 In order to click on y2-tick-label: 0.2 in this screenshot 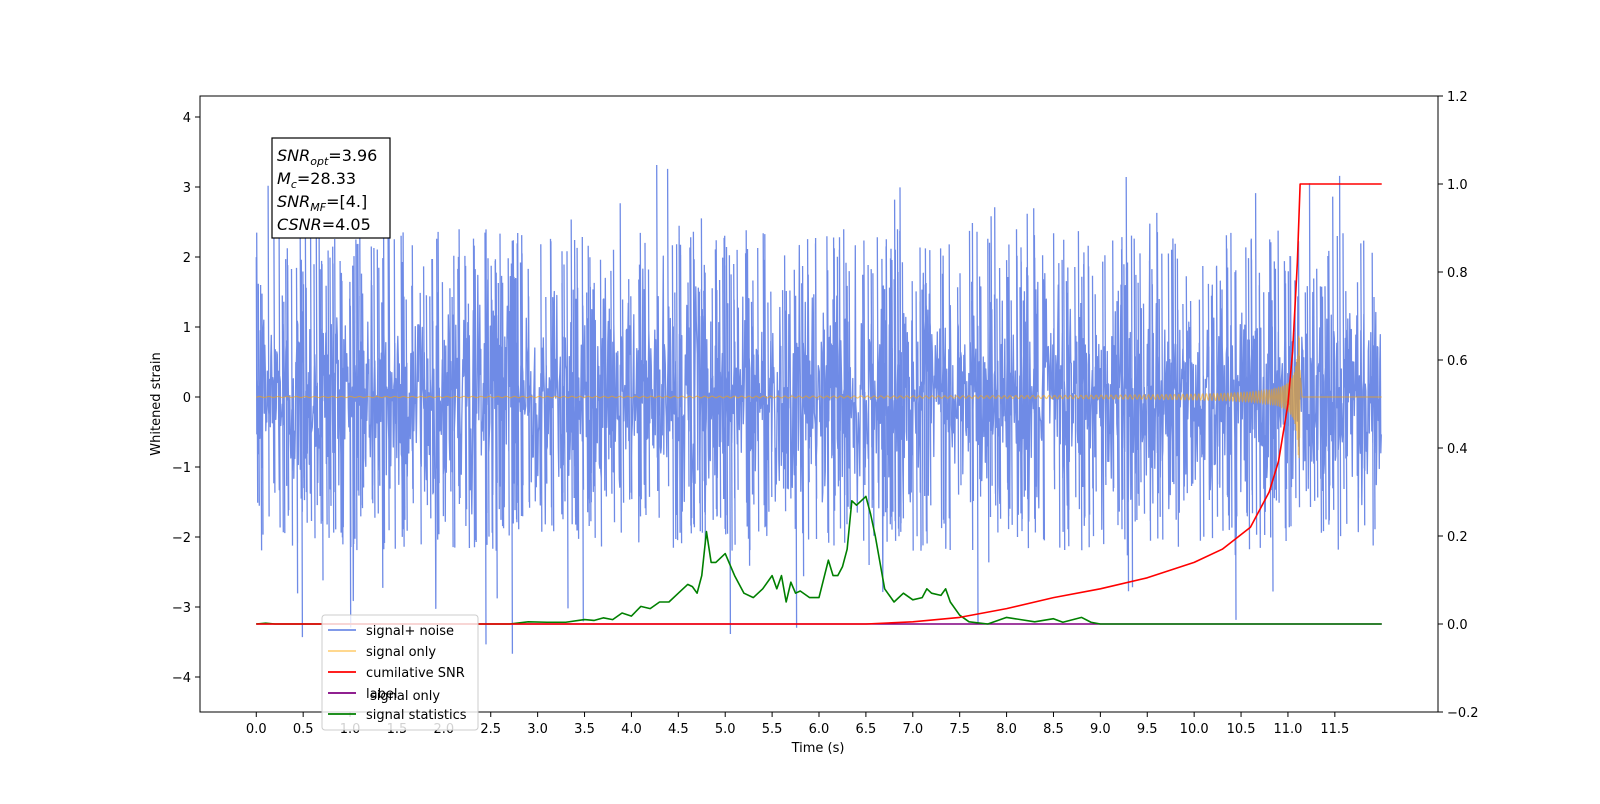, I will do `click(1457, 537)`.